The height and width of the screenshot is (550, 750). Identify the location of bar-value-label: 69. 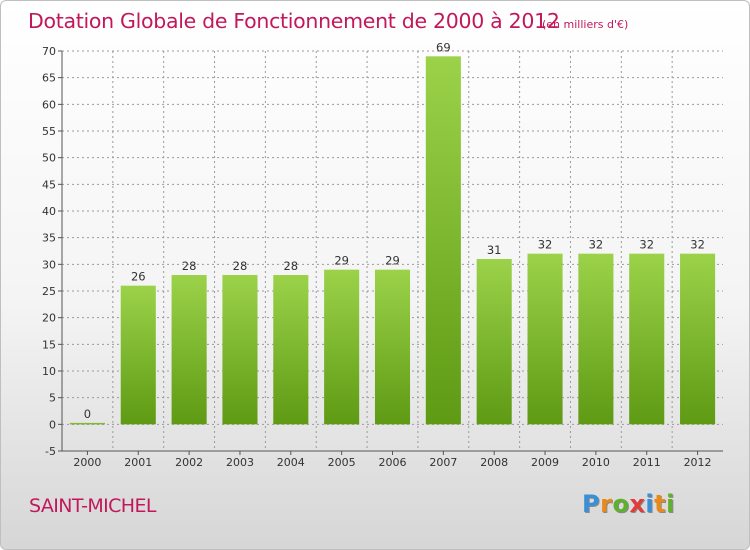
(443, 47).